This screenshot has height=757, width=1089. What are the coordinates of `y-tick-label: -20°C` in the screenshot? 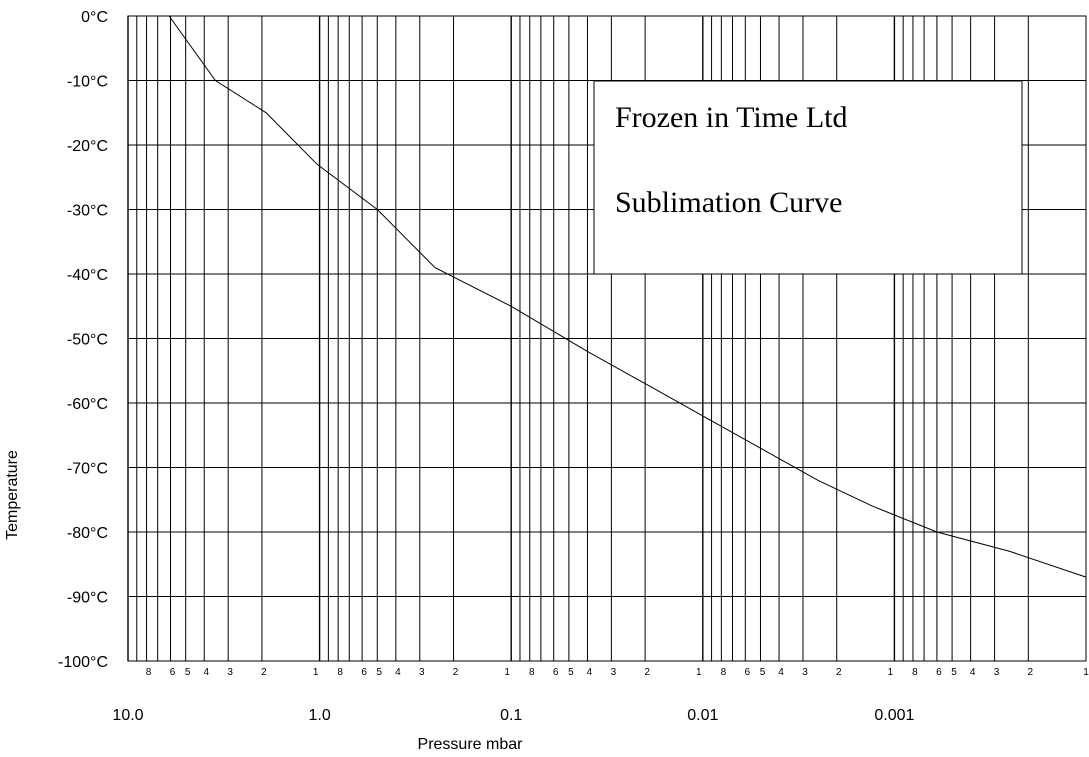 It's located at (87, 146).